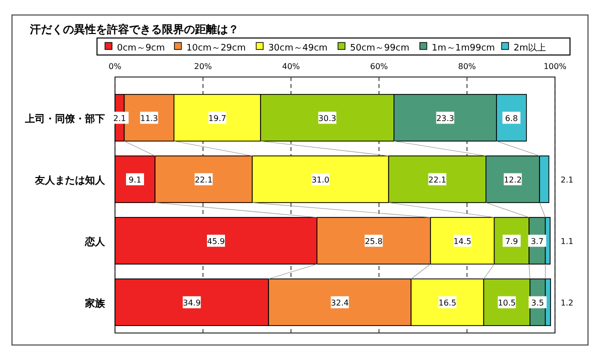 The image size is (600, 362). I want to click on legend-label: 2m以上, so click(530, 48).